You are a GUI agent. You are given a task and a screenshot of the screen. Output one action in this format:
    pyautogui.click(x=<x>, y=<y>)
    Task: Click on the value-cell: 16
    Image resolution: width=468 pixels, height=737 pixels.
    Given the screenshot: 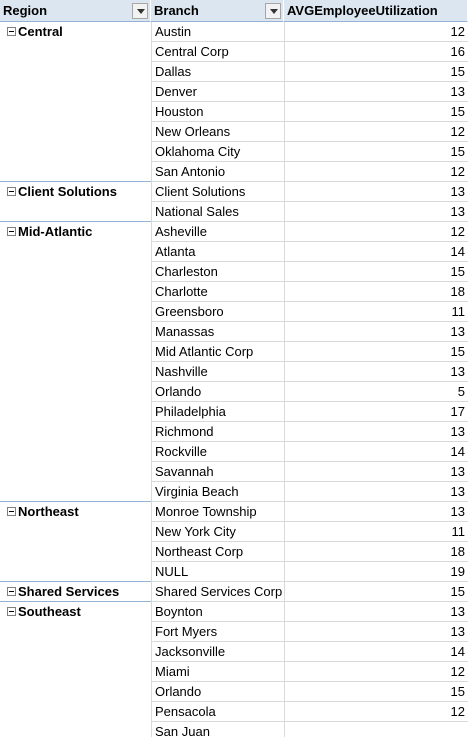 What is the action you would take?
    pyautogui.click(x=376, y=52)
    